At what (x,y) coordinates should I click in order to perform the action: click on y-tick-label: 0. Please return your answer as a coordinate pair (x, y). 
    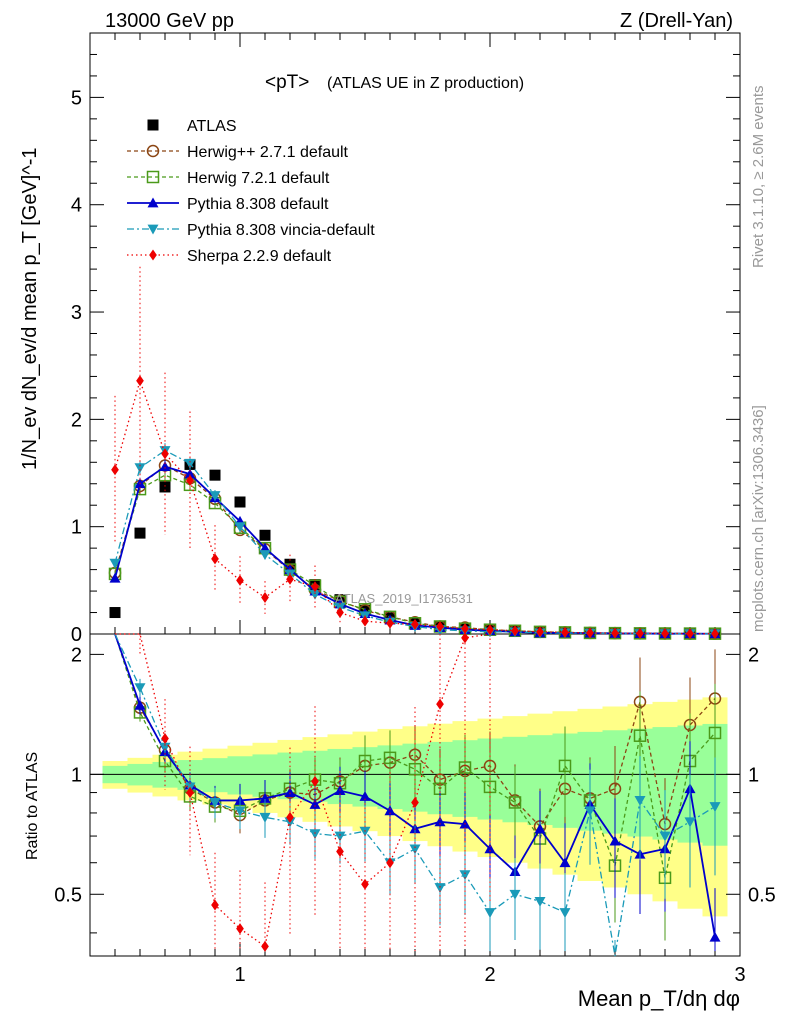
    Looking at the image, I should click on (76, 635).